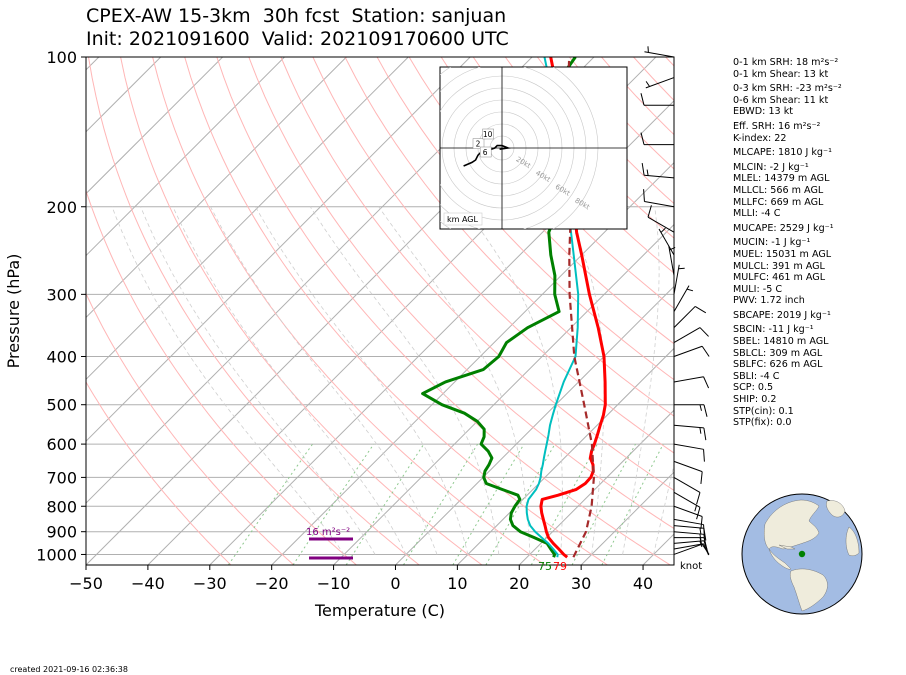 Image resolution: width=906 pixels, height=675 pixels. What do you see at coordinates (61, 207) in the screenshot?
I see `y-tick-label: 200` at bounding box center [61, 207].